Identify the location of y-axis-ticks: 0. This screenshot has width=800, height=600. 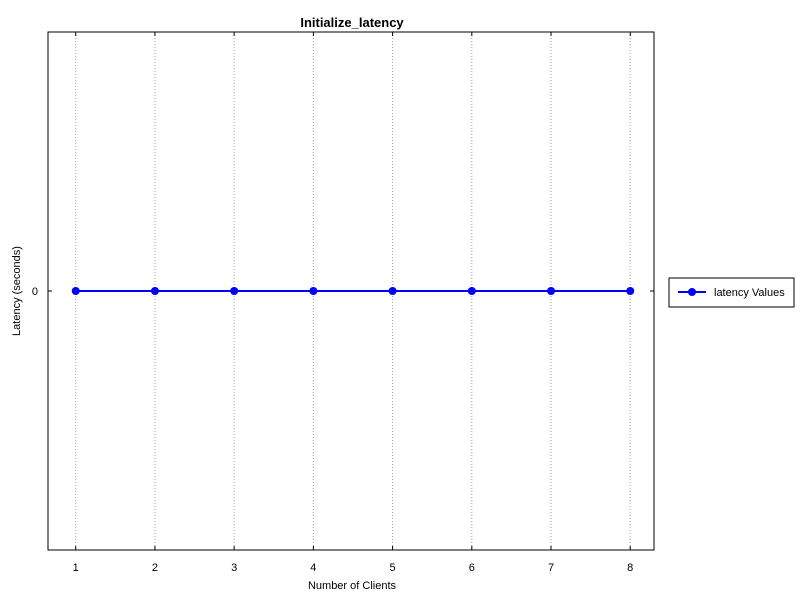
(343, 292).